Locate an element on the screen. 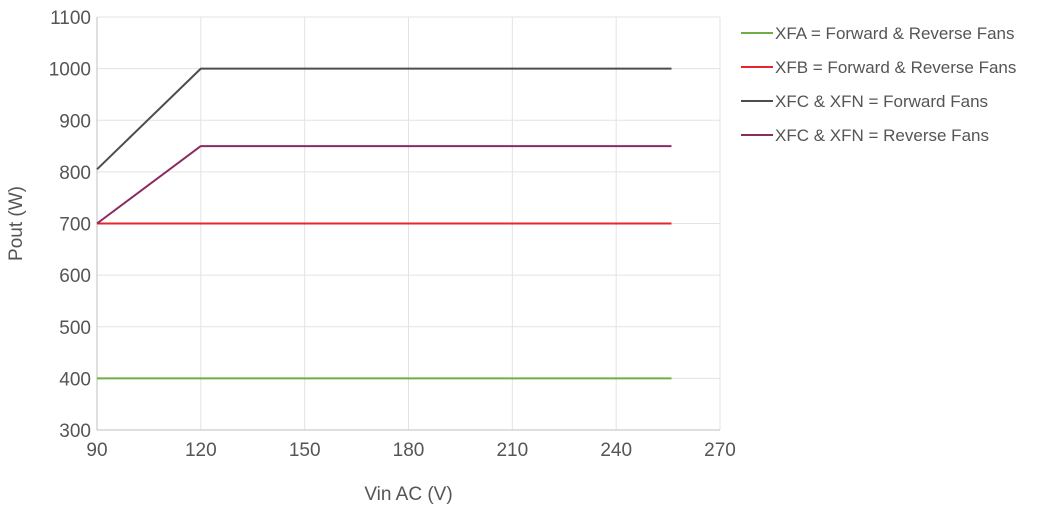 The width and height of the screenshot is (1049, 507). x-axis-title: Vin AC (V) is located at coordinates (408, 494).